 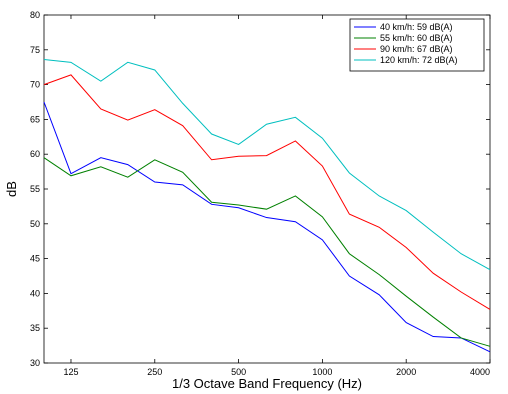 I want to click on x-tick-label: 500, so click(x=238, y=372).